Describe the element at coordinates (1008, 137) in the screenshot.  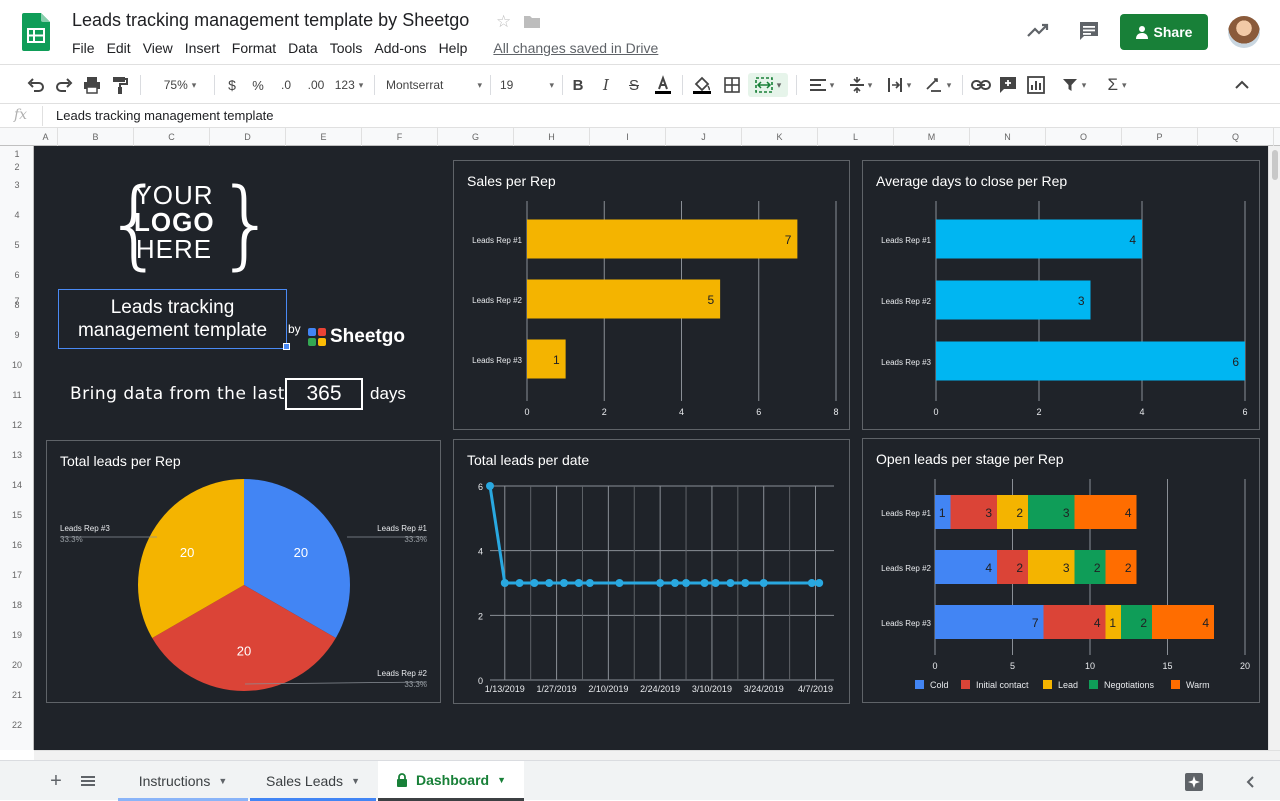
I see `column-header-n: N` at that location.